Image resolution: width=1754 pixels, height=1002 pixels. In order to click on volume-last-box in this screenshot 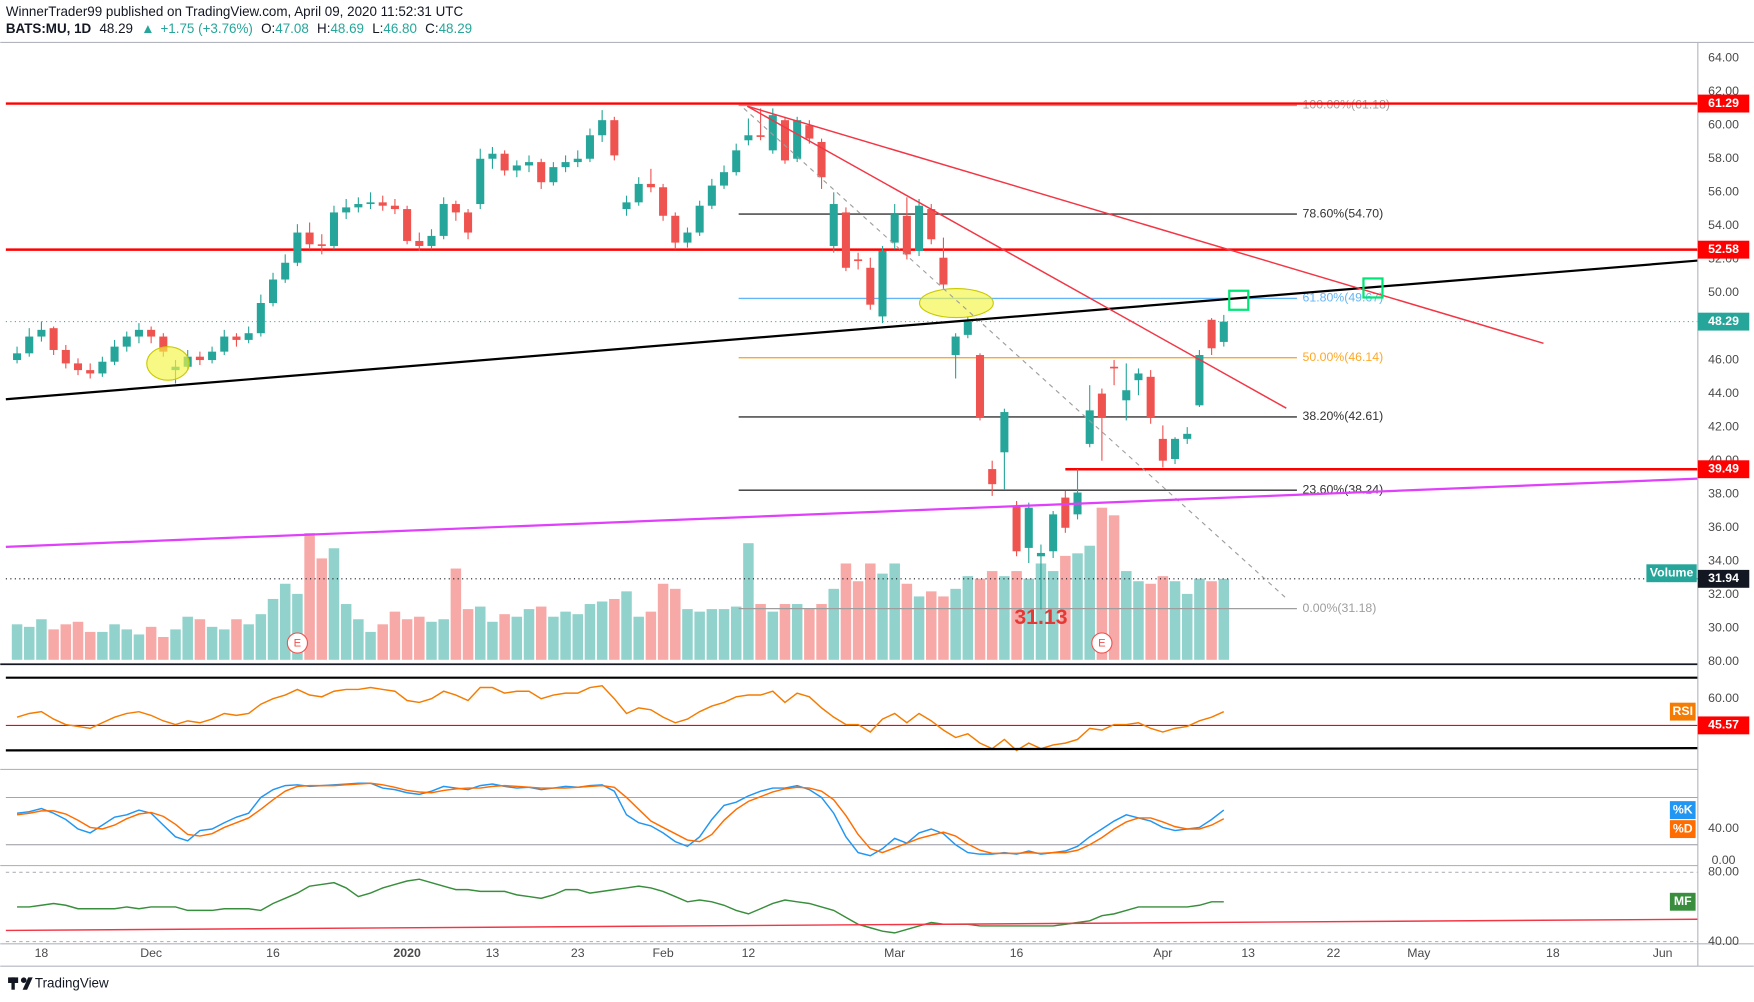, I will do `click(1723, 578)`.